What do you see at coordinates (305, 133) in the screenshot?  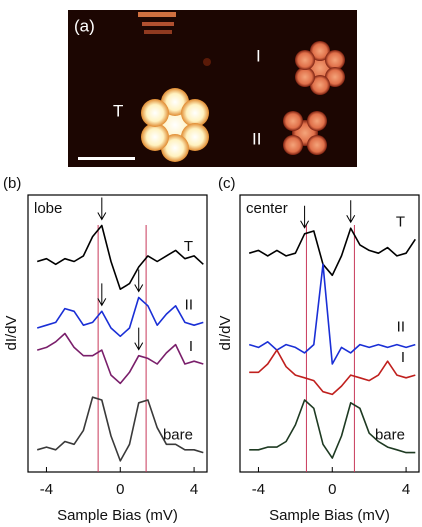 I see `molecule-ii` at bounding box center [305, 133].